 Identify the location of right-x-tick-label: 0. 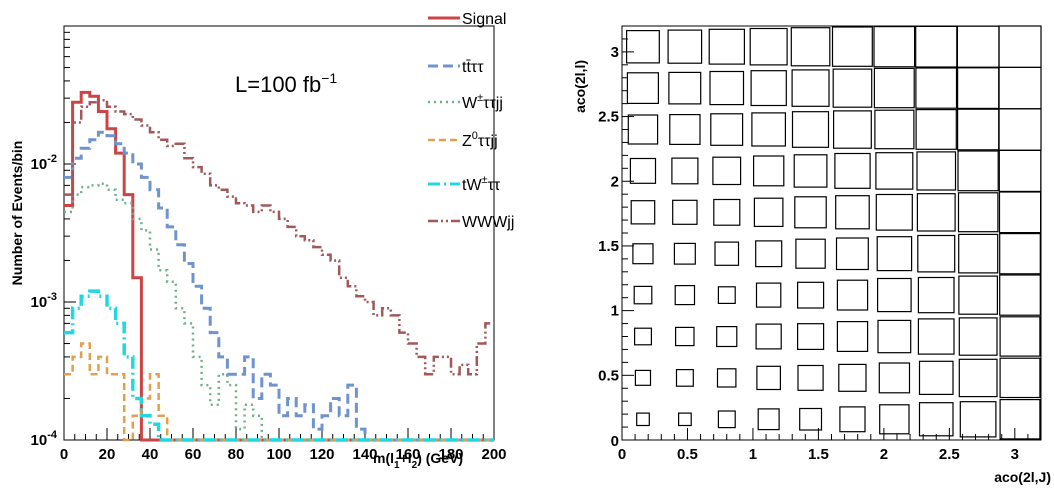
(622, 454).